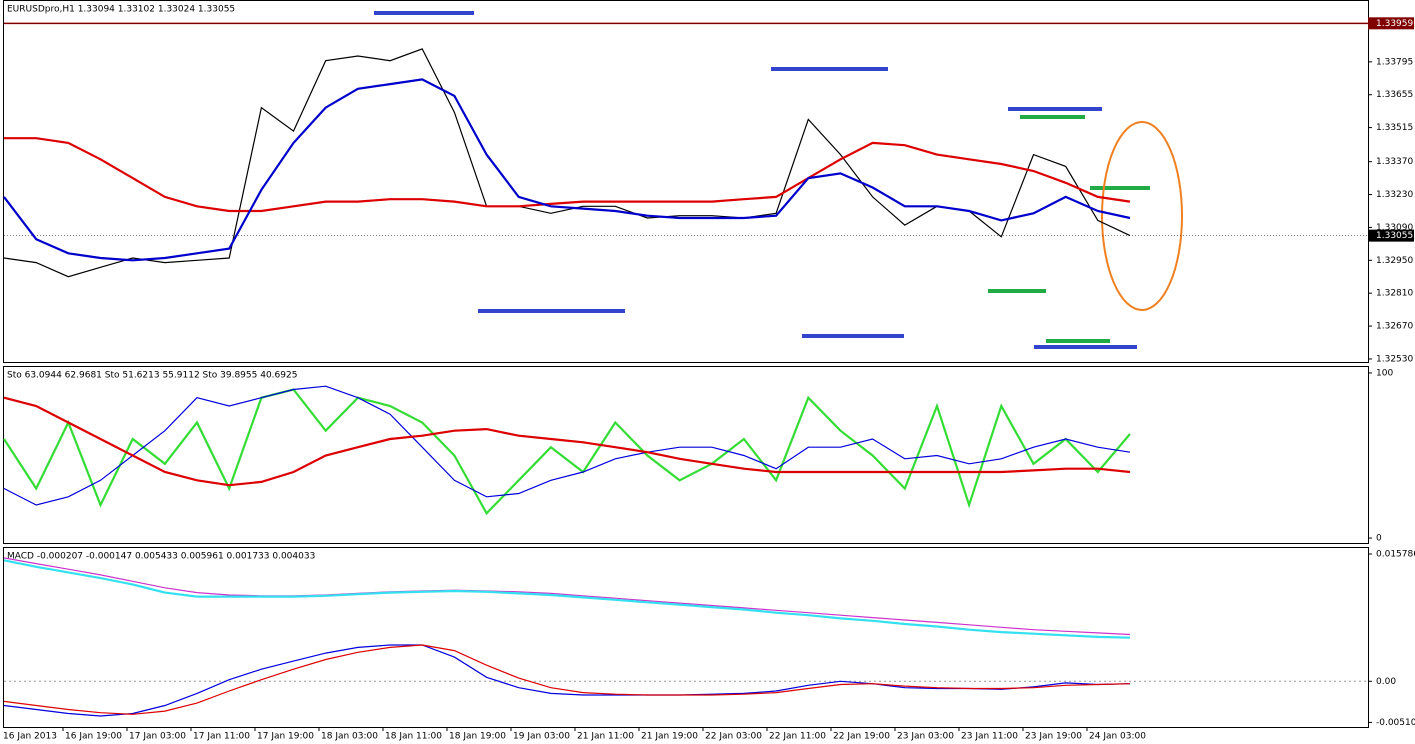 This screenshot has height=744, width=1415. I want to click on y-tick-label: 1.33090, so click(1394, 228).